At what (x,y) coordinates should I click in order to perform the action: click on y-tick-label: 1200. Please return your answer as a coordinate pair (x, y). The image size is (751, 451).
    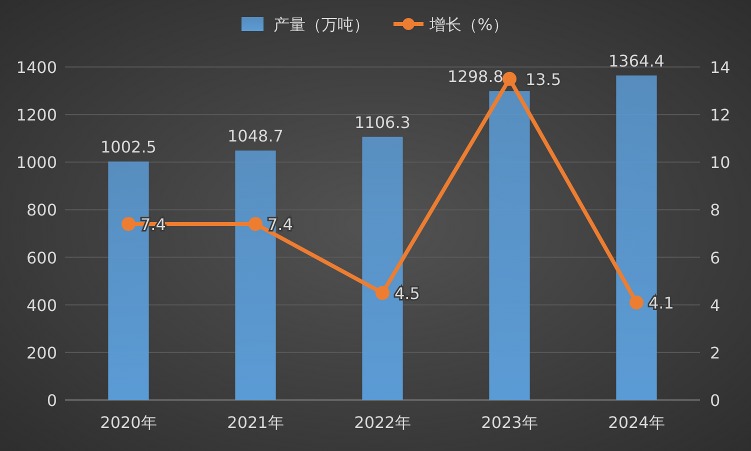
    Looking at the image, I should click on (36, 115).